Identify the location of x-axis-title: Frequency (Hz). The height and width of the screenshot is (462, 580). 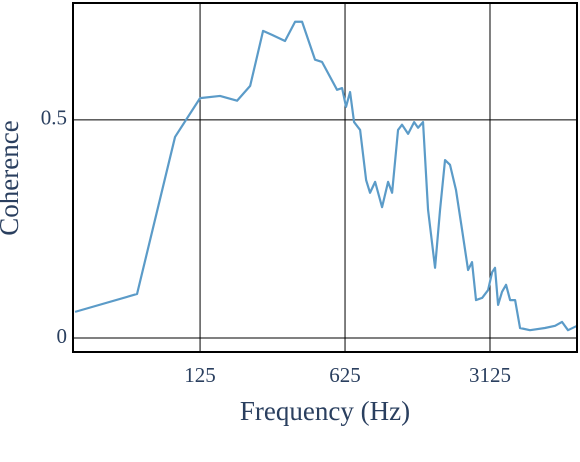
(325, 411).